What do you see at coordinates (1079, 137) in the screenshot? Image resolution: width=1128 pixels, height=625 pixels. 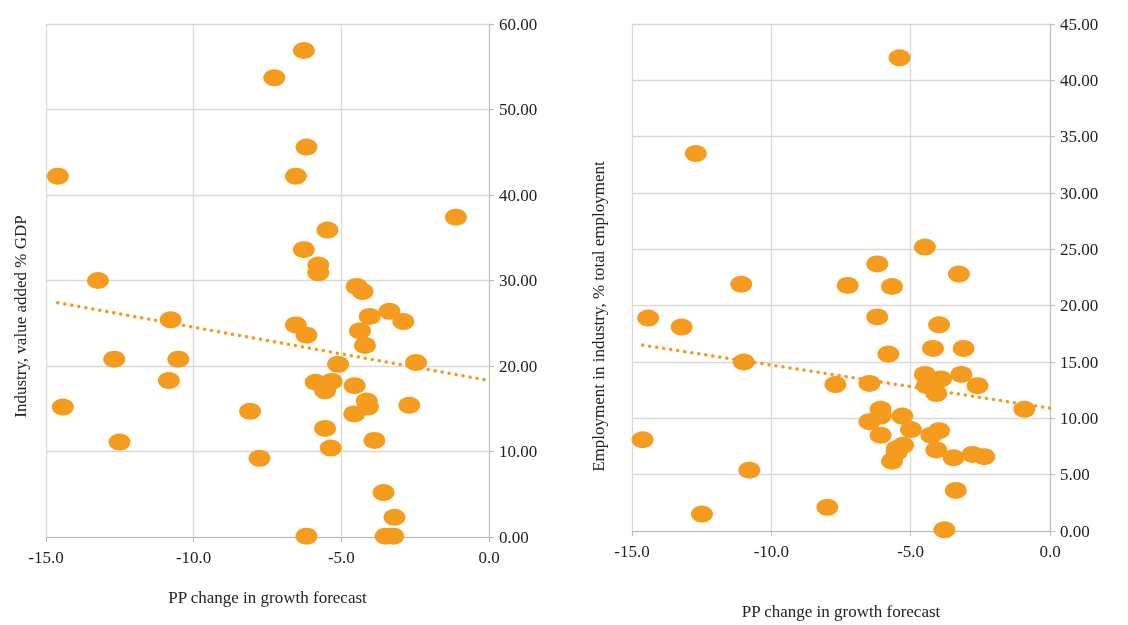 I see `y-tick-label: 35.00` at bounding box center [1079, 137].